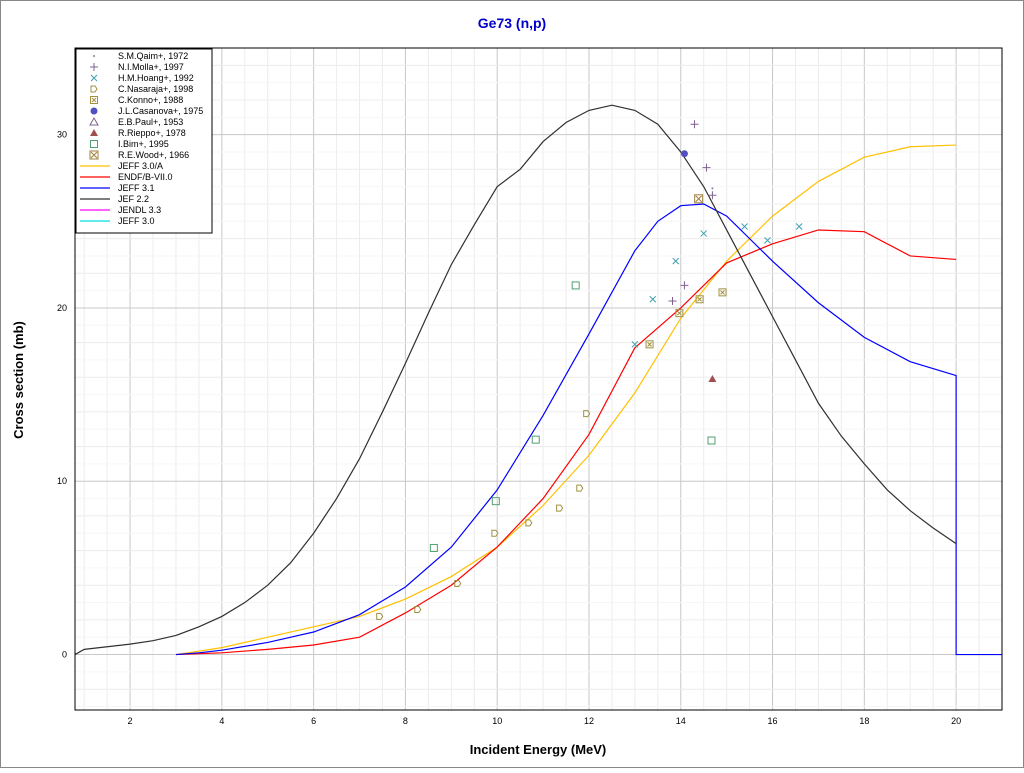 The height and width of the screenshot is (773, 1024). What do you see at coordinates (313, 721) in the screenshot?
I see `x-tick-label: 6` at bounding box center [313, 721].